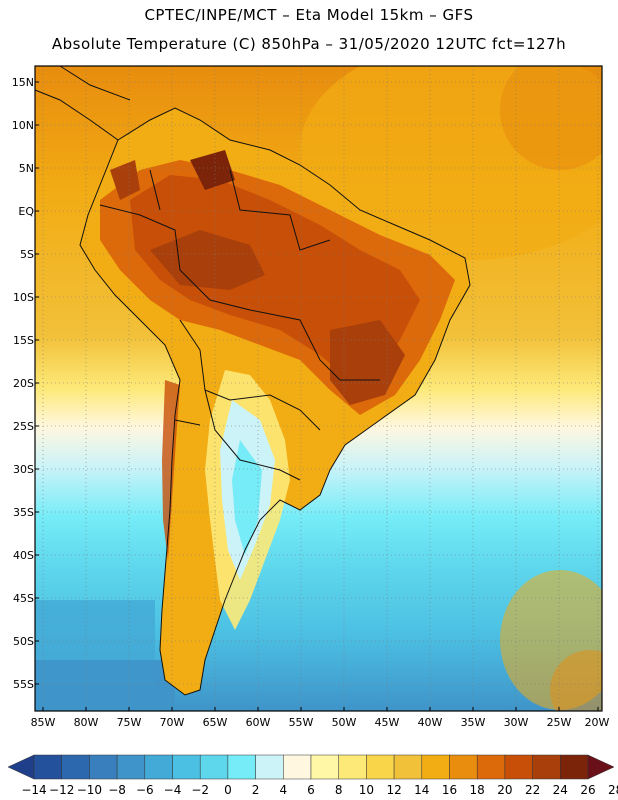 This screenshot has height=800, width=618. Describe the element at coordinates (129, 722) in the screenshot. I see `lon-label: 75W` at that location.